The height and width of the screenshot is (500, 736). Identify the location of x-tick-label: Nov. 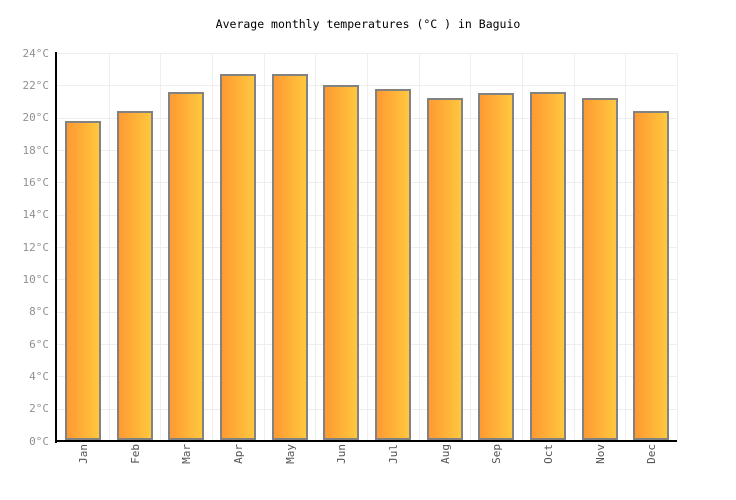
(600, 468).